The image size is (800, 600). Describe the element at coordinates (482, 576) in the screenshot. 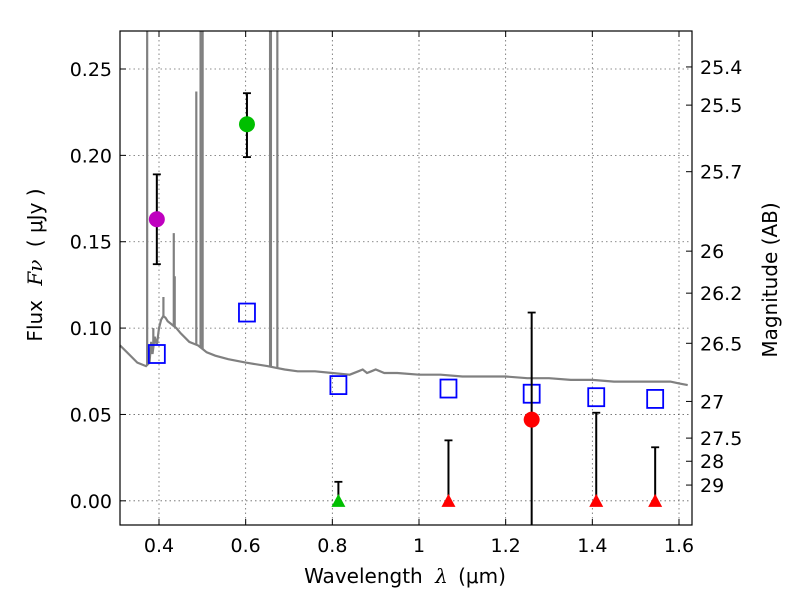

I see `x-axis-label-unit: (μm)` at that location.